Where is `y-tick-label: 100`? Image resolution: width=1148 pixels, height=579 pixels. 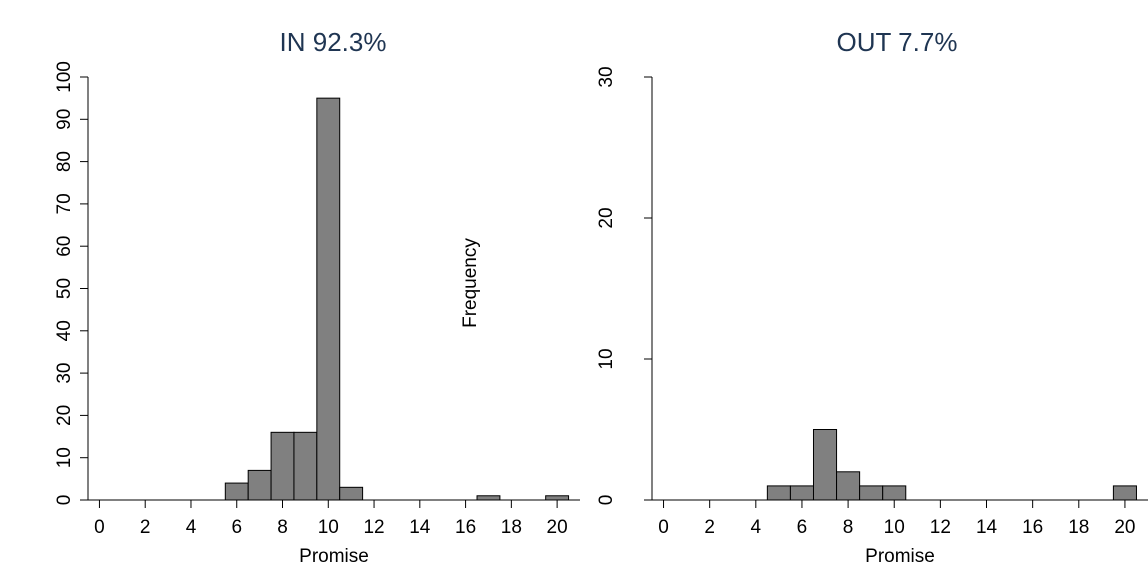
y-tick-label: 100 is located at coordinates (64, 77).